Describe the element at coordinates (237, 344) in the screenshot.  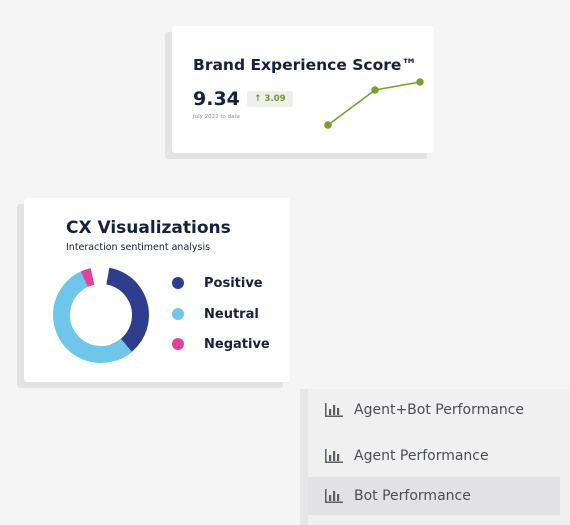
I see `legend-label: Negative` at that location.